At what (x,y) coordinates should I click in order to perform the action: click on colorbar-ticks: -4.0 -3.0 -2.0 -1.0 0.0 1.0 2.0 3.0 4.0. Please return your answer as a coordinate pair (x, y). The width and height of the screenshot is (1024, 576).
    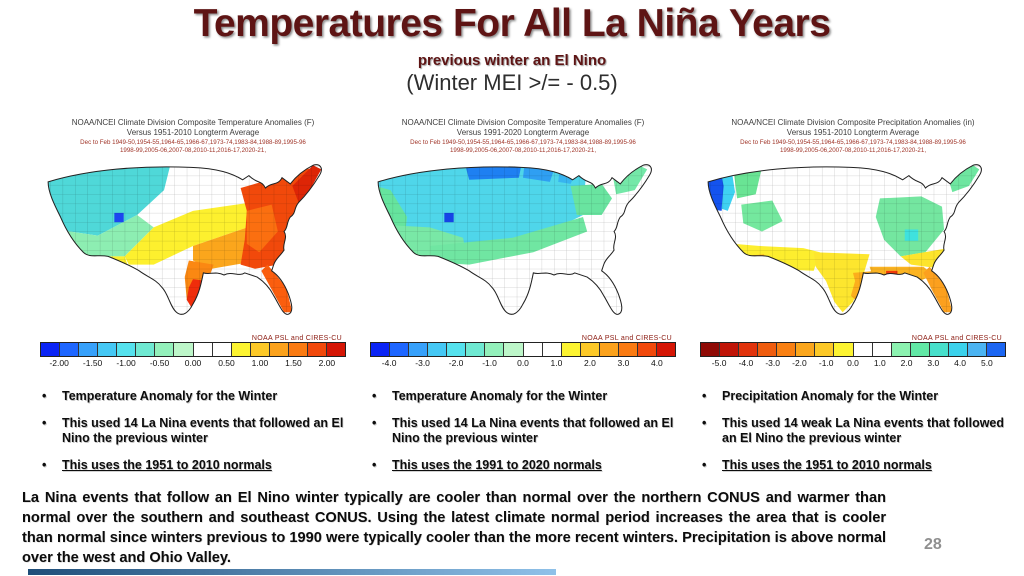
    Looking at the image, I should click on (522, 362).